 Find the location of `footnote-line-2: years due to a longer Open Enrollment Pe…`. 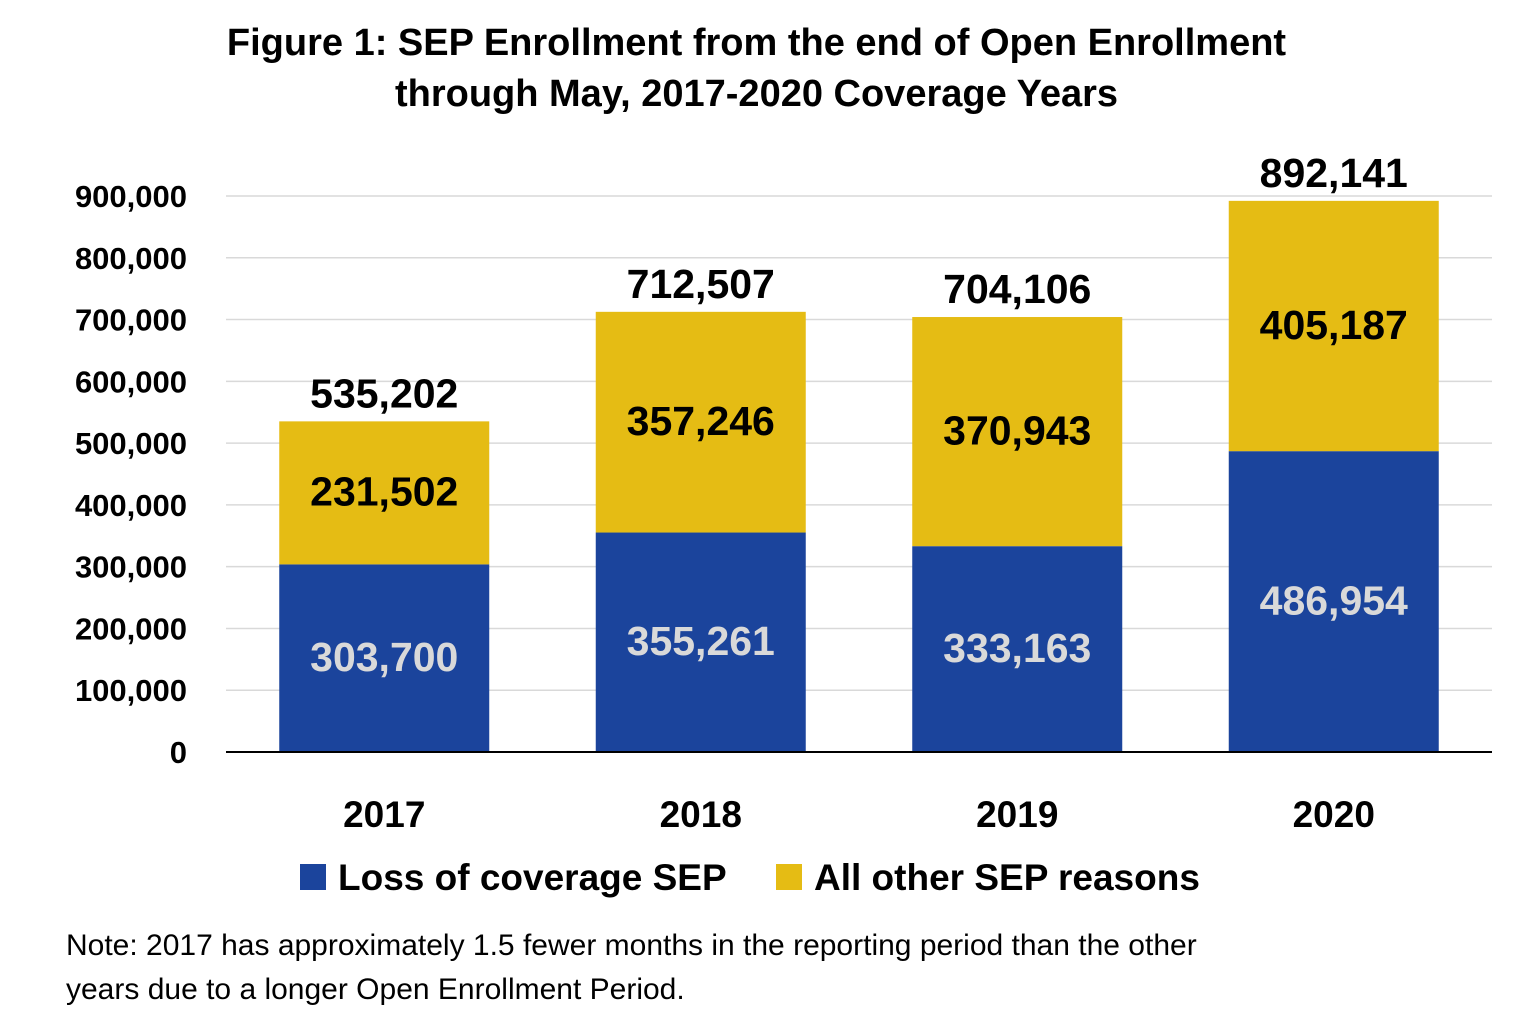

footnote-line-2: years due to a longer Open Enrollment Pe… is located at coordinates (375, 989).